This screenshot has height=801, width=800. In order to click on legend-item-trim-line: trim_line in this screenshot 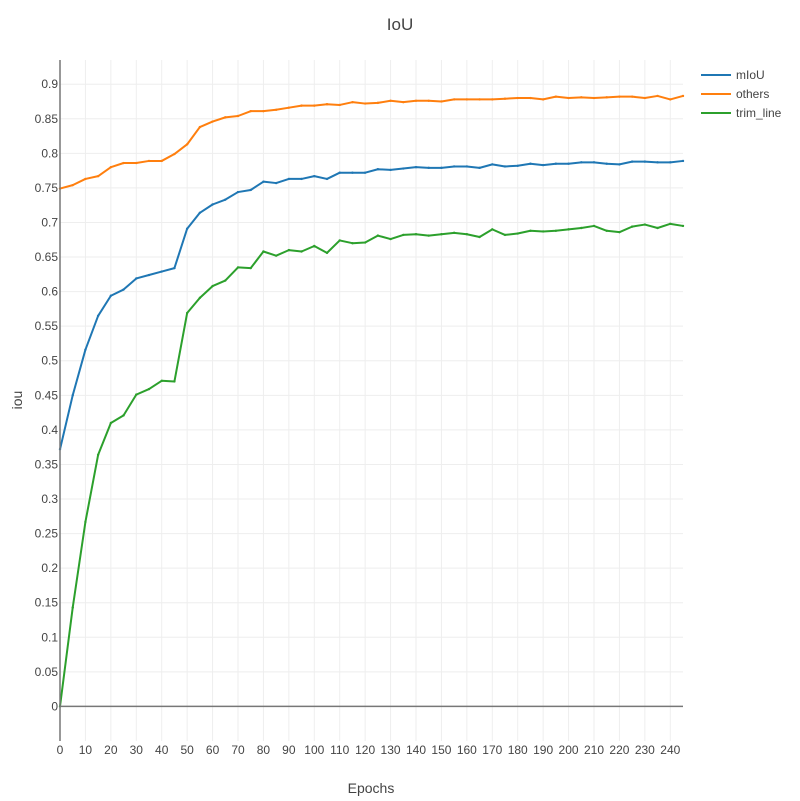, I will do `click(741, 113)`.